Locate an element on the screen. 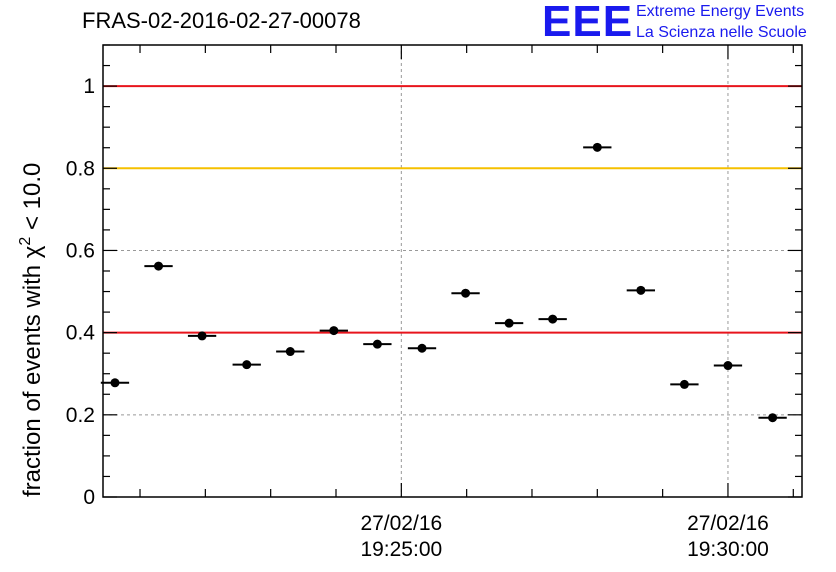 The image size is (836, 572). y-axis-label: fraction of events with χ2 < 10.0 is located at coordinates (31, 330).